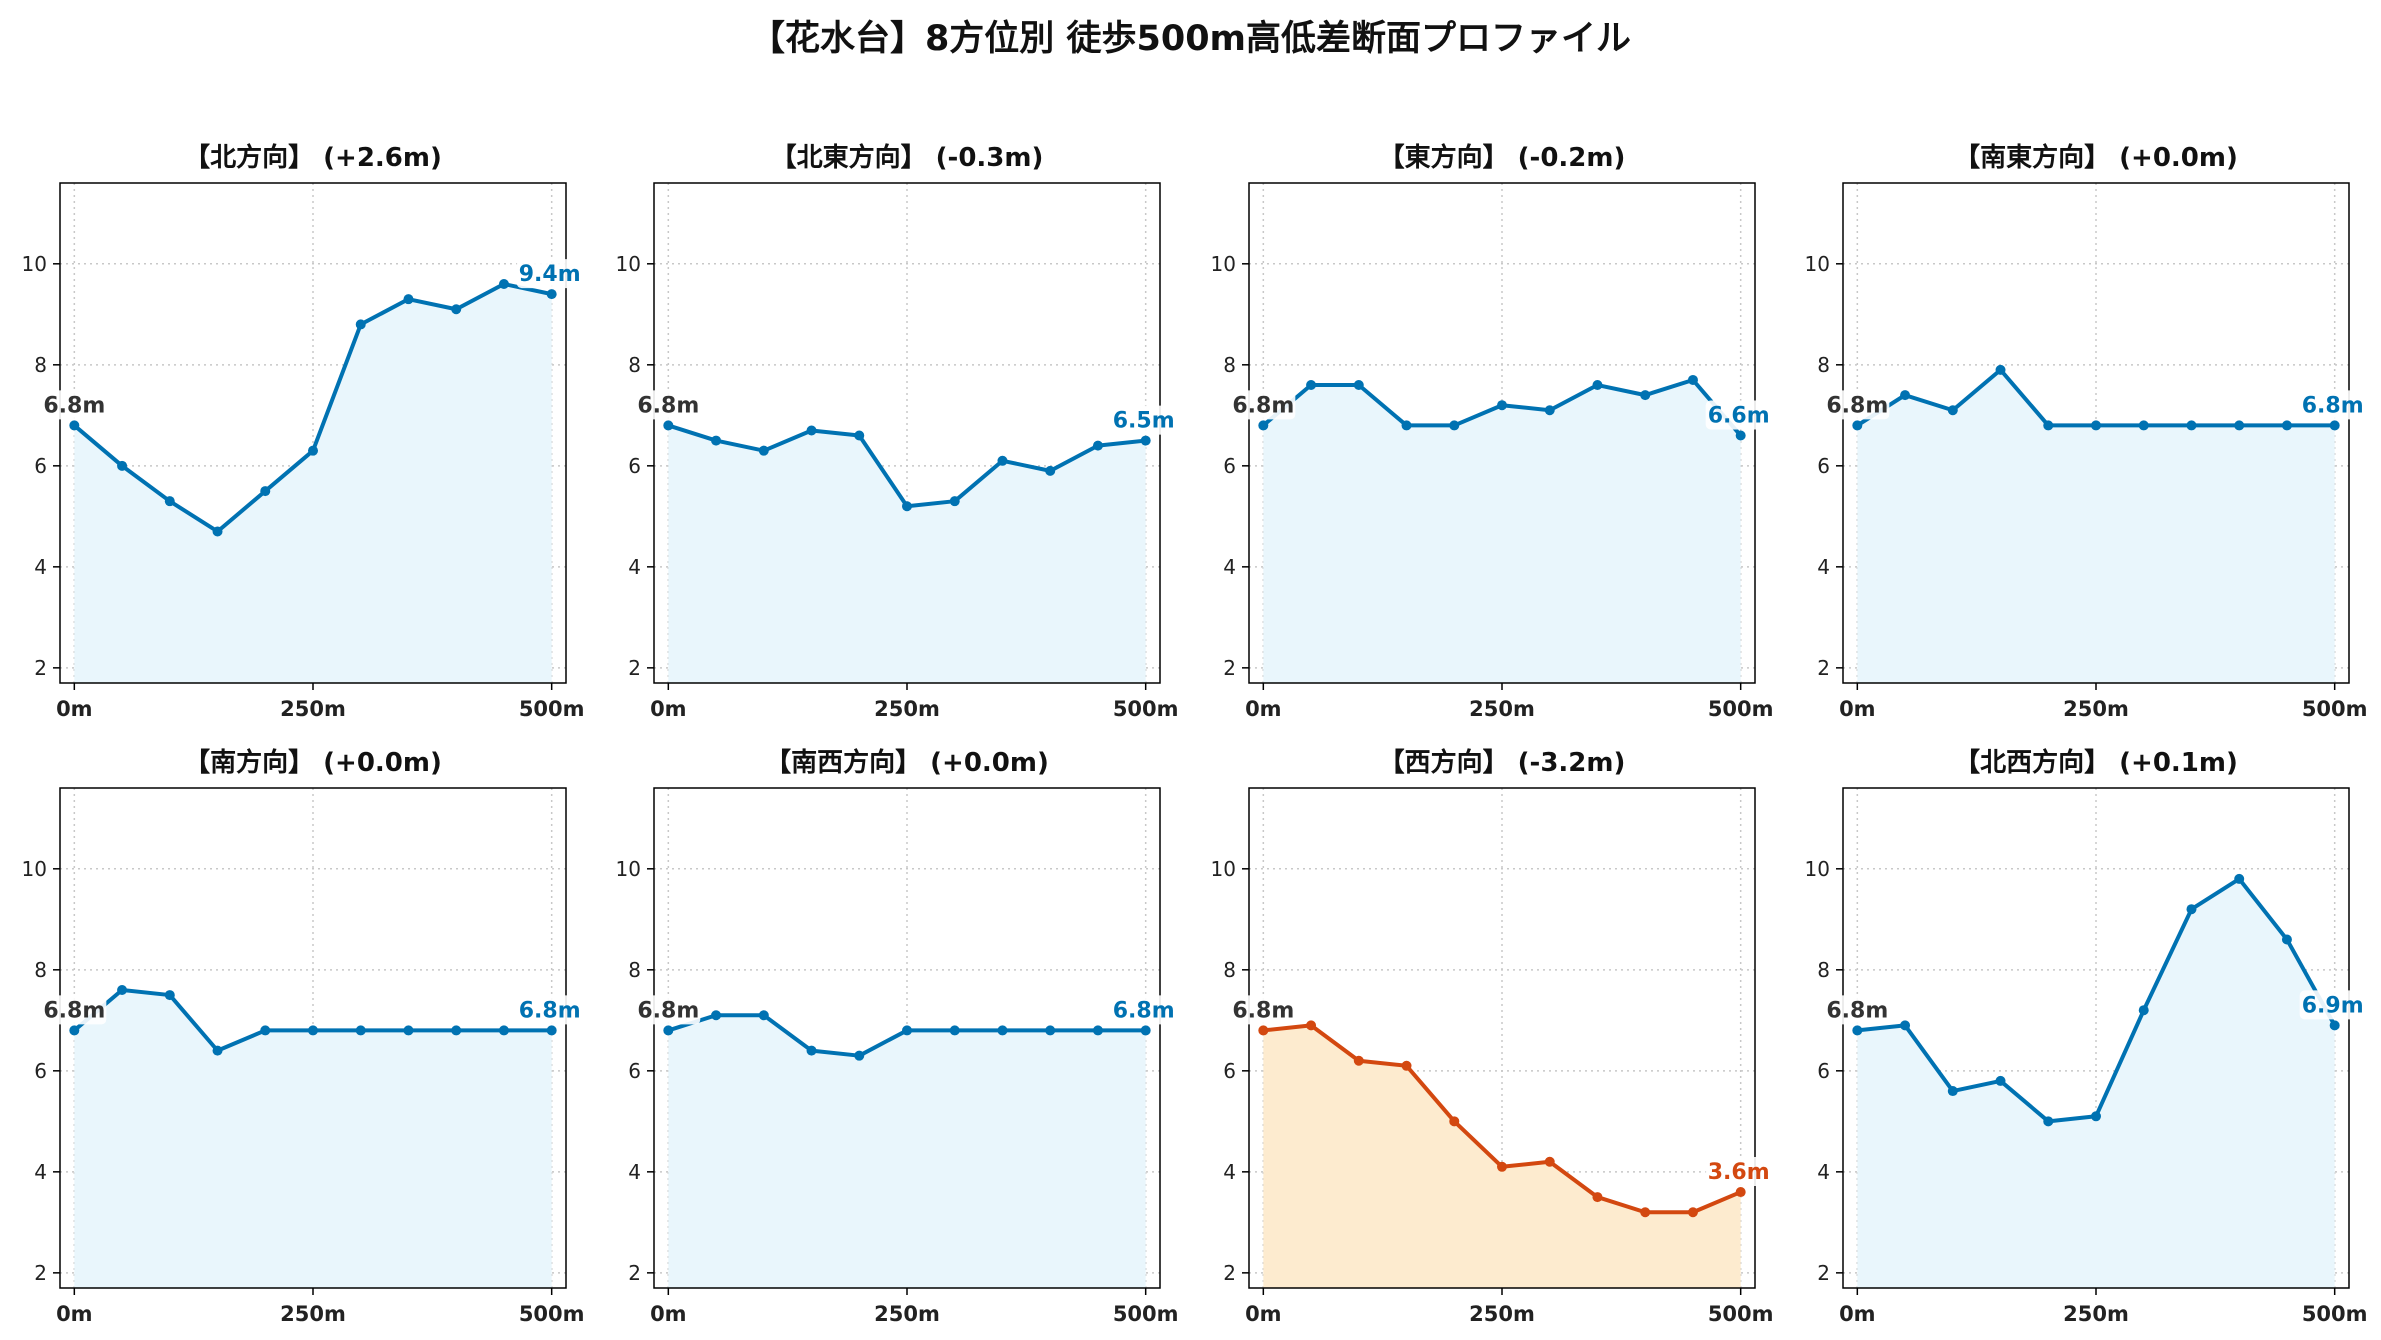  I want to click on panel-6: 【西方向】 (-3.2m) 0m 250m 500m 2 4 6 8 10 6.8m 3.6m, so click(1493, 1036).